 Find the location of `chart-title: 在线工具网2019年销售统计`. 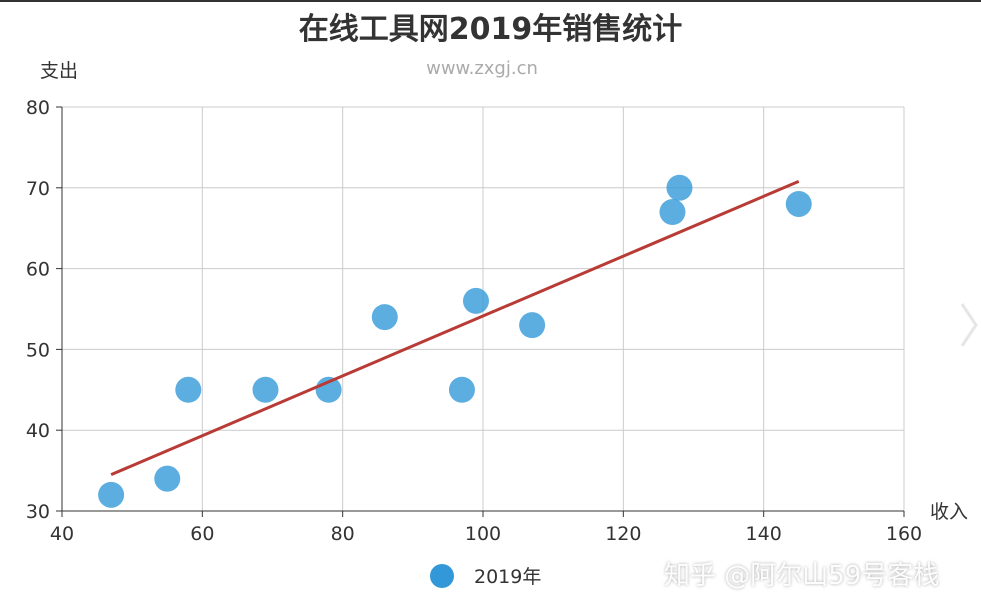

chart-title: 在线工具网2019年销售统计 is located at coordinates (490, 29).